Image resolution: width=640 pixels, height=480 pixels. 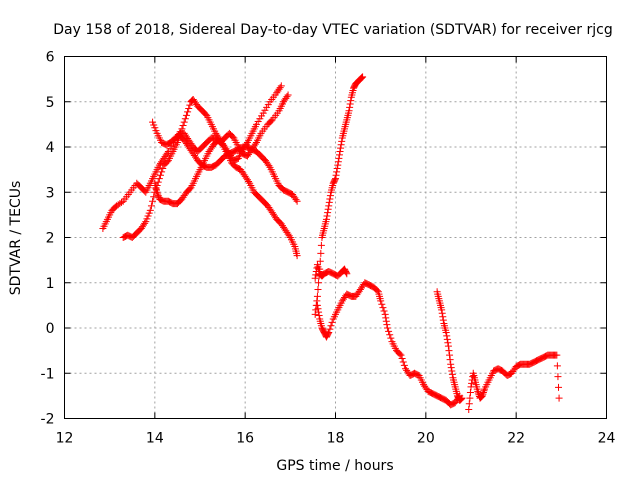 I want to click on y-tick-label: 5, so click(x=50, y=103).